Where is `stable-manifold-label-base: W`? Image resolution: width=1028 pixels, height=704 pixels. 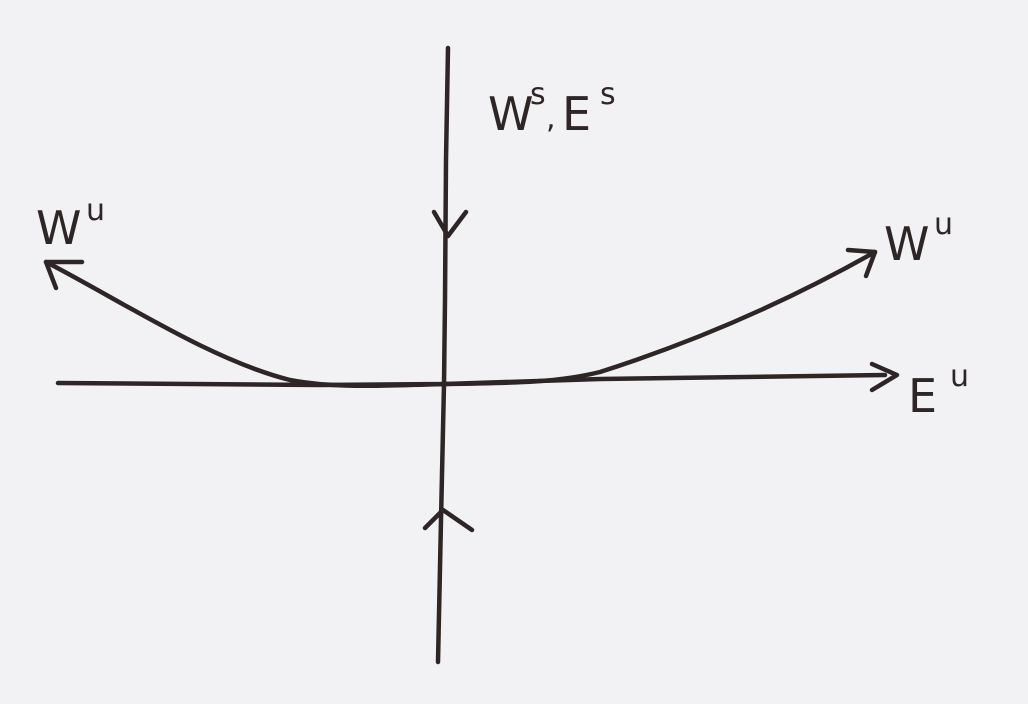
stable-manifold-label-base: W is located at coordinates (510, 114).